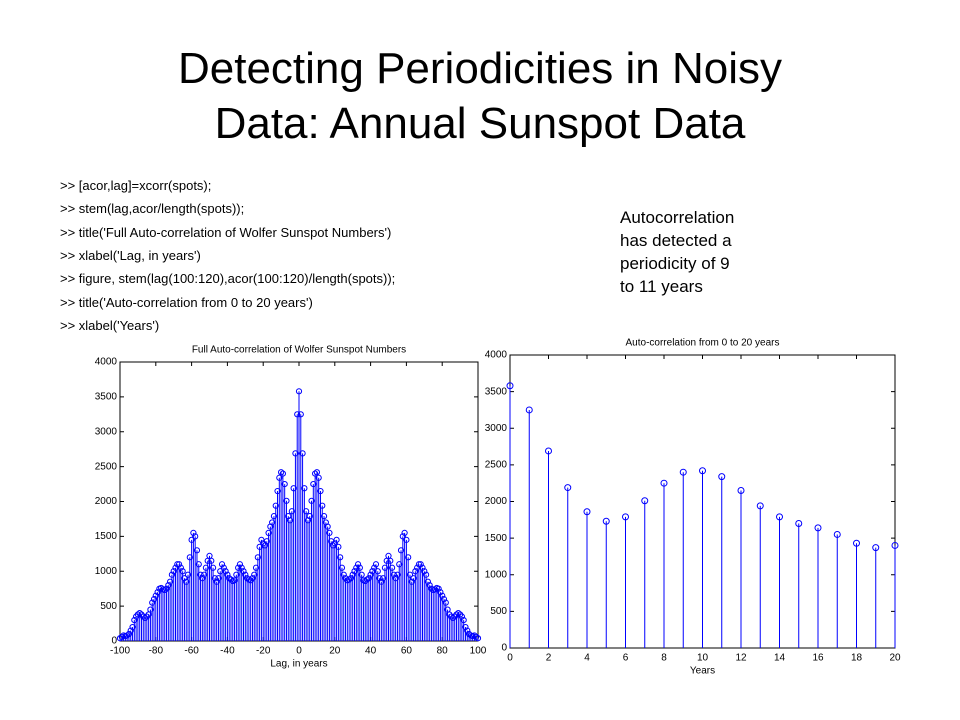 This screenshot has width=960, height=720. What do you see at coordinates (156, 651) in the screenshot?
I see `x-tick-label: -80` at bounding box center [156, 651].